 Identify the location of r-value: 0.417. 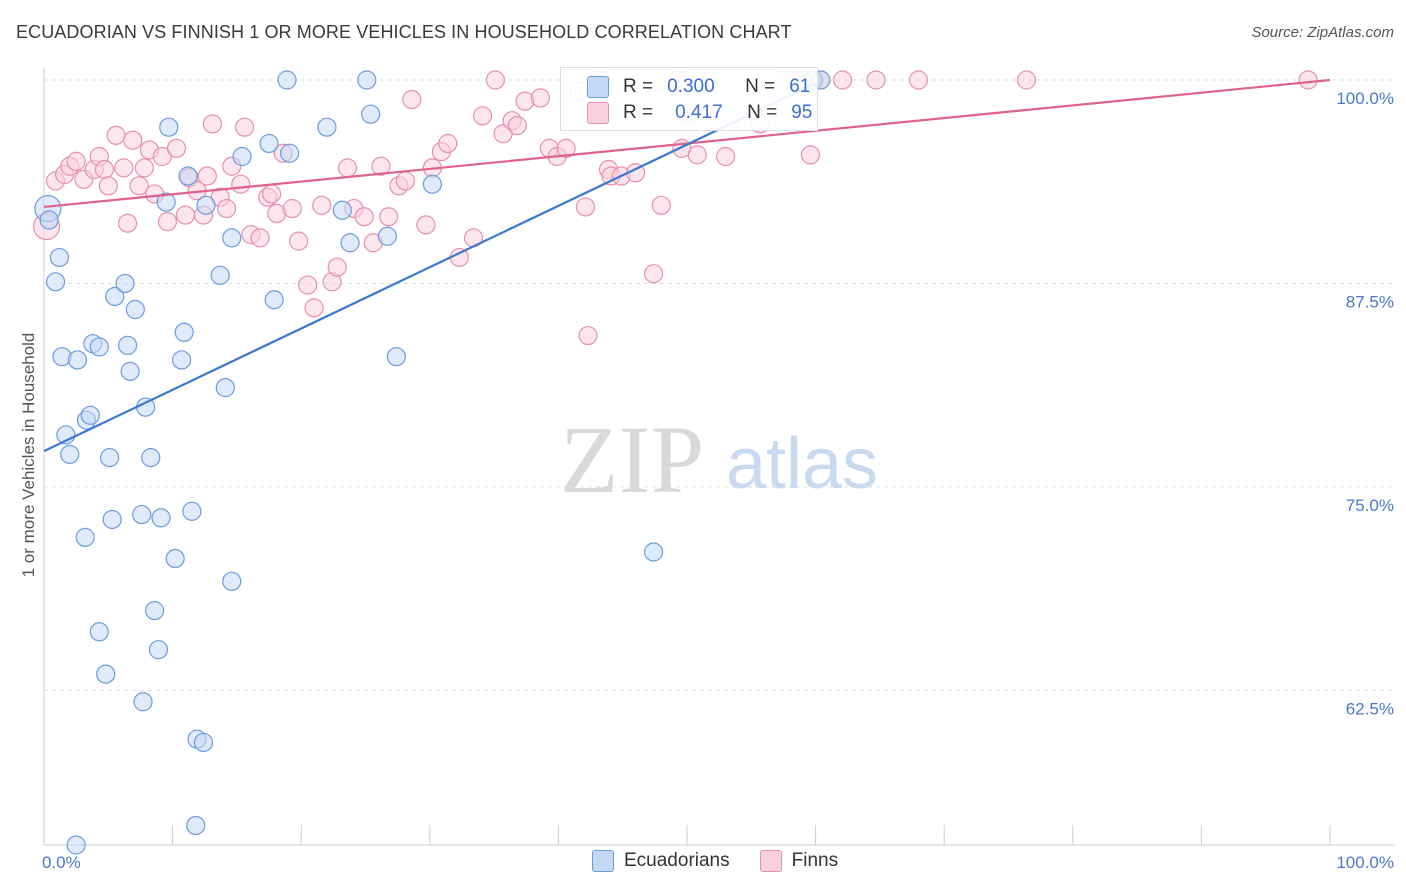
(699, 112).